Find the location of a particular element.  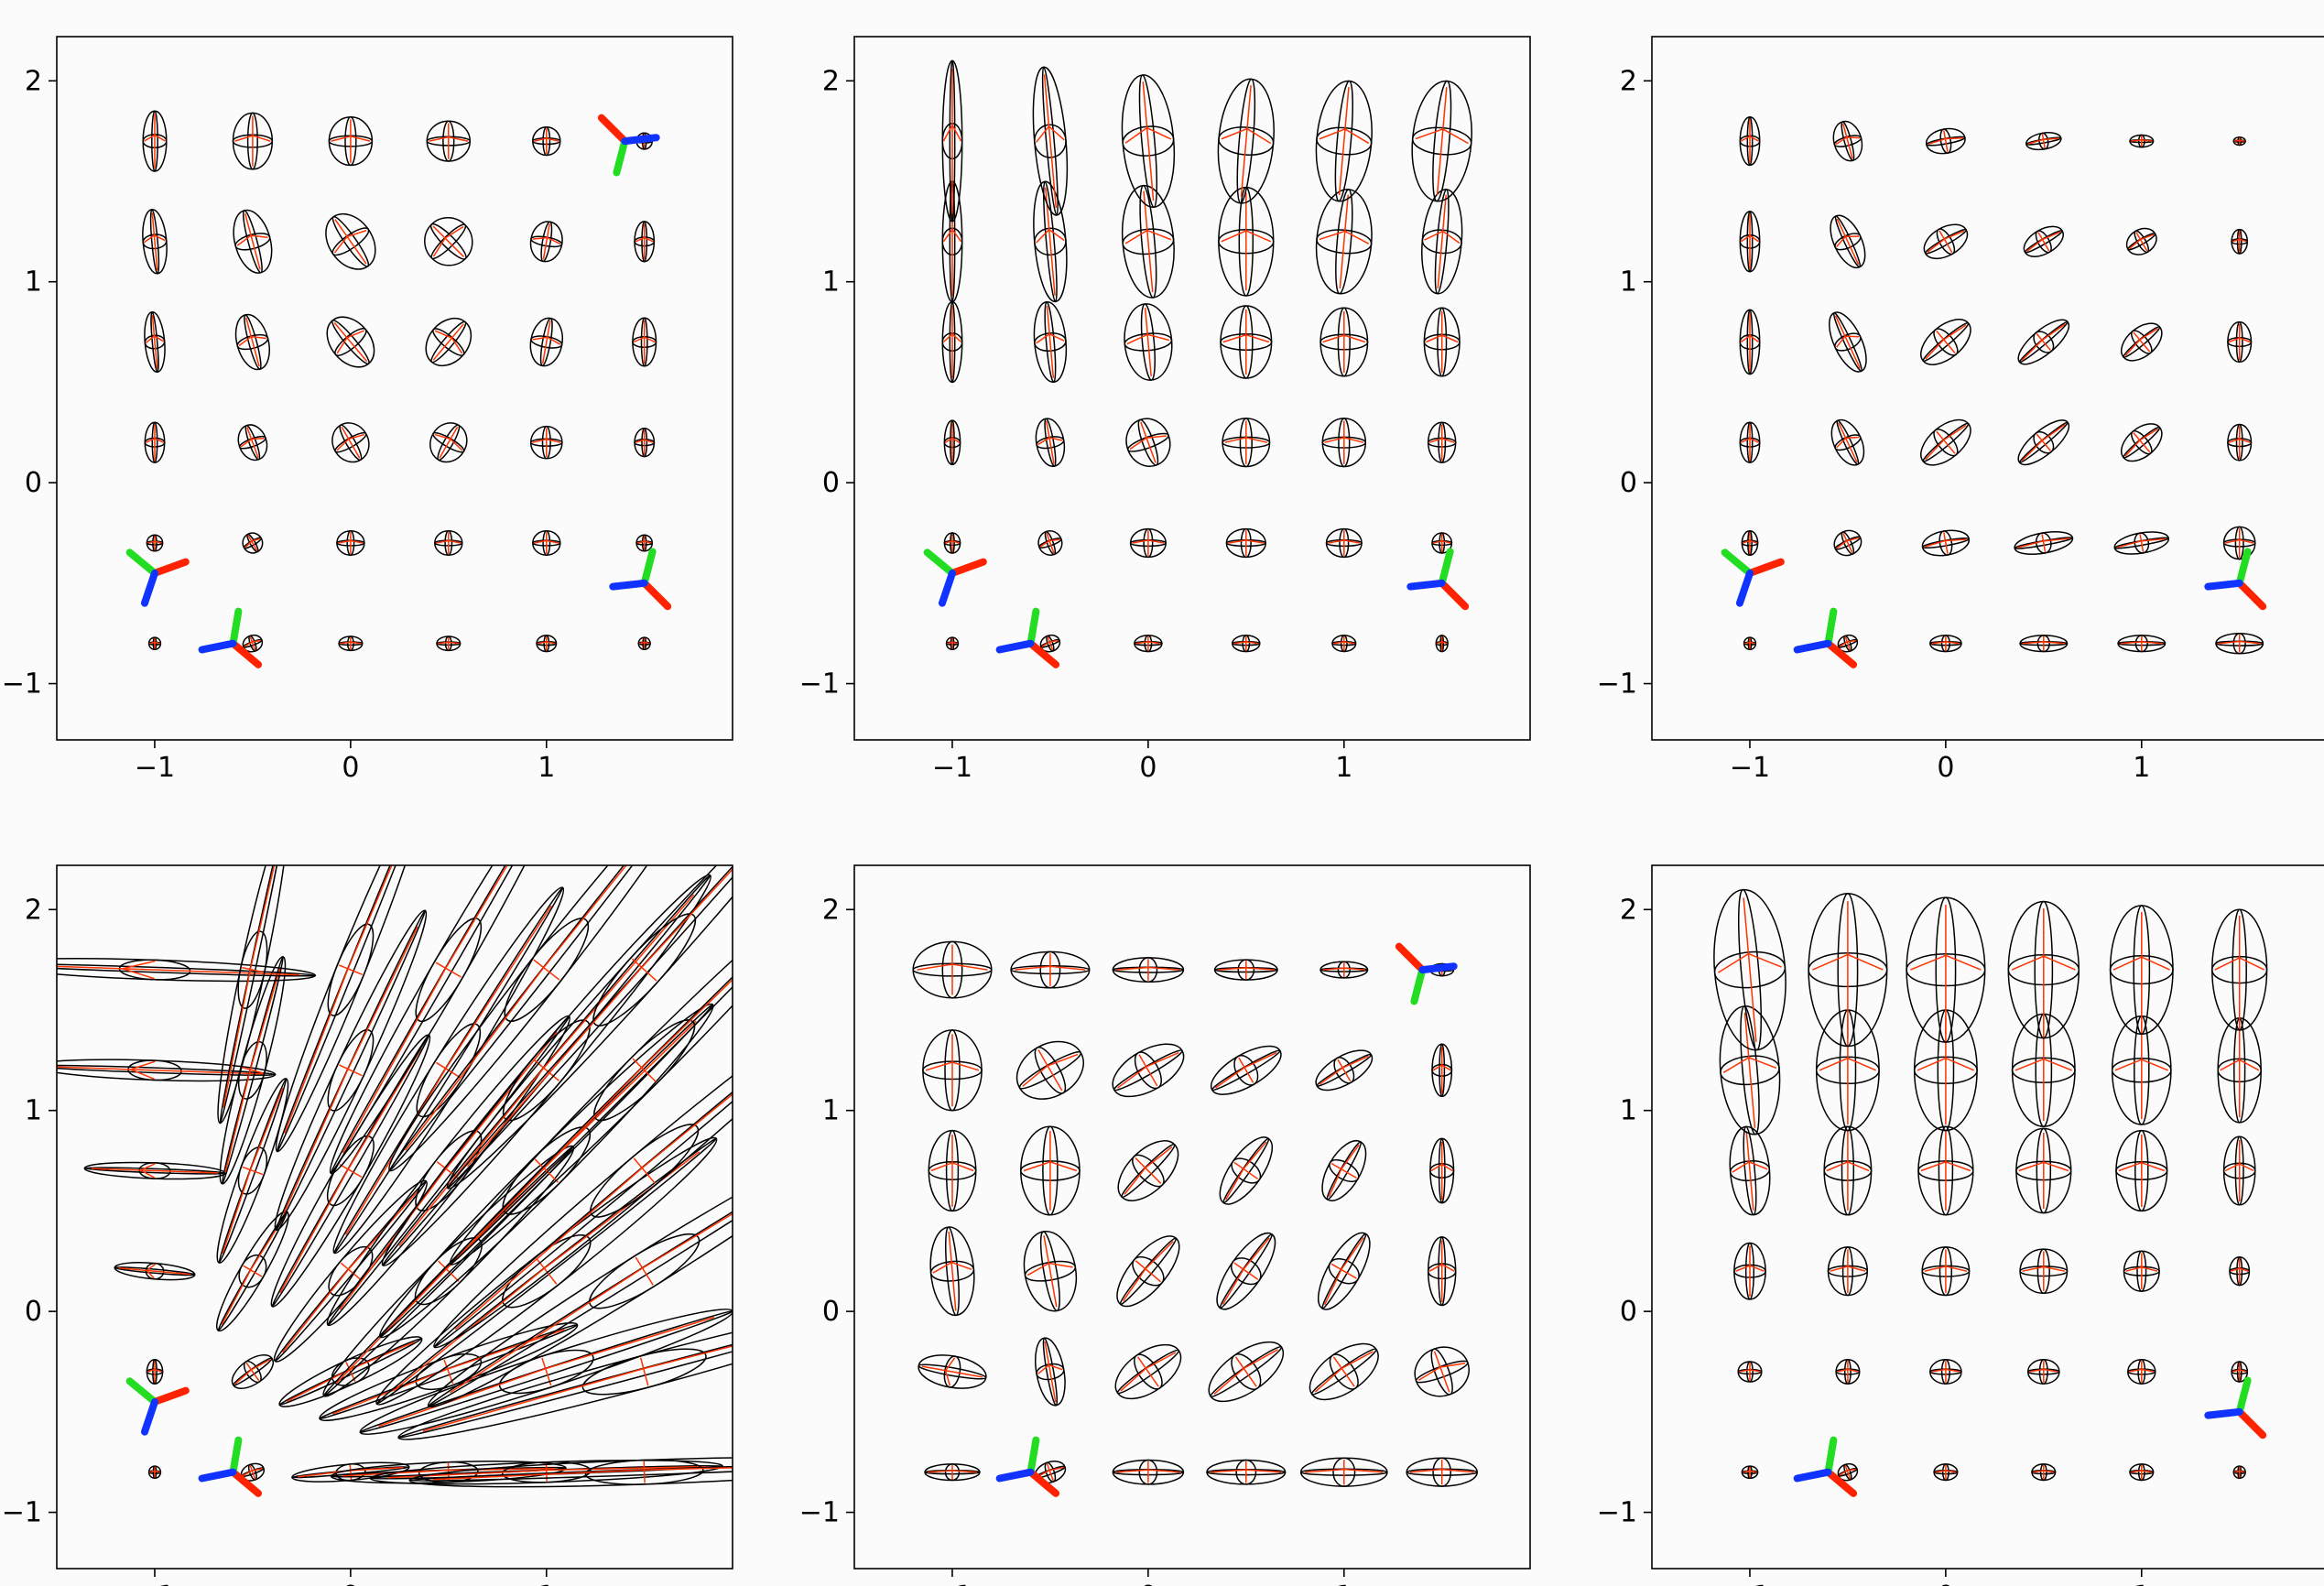

glyph-r1-c1 is located at coordinates (154, 643).